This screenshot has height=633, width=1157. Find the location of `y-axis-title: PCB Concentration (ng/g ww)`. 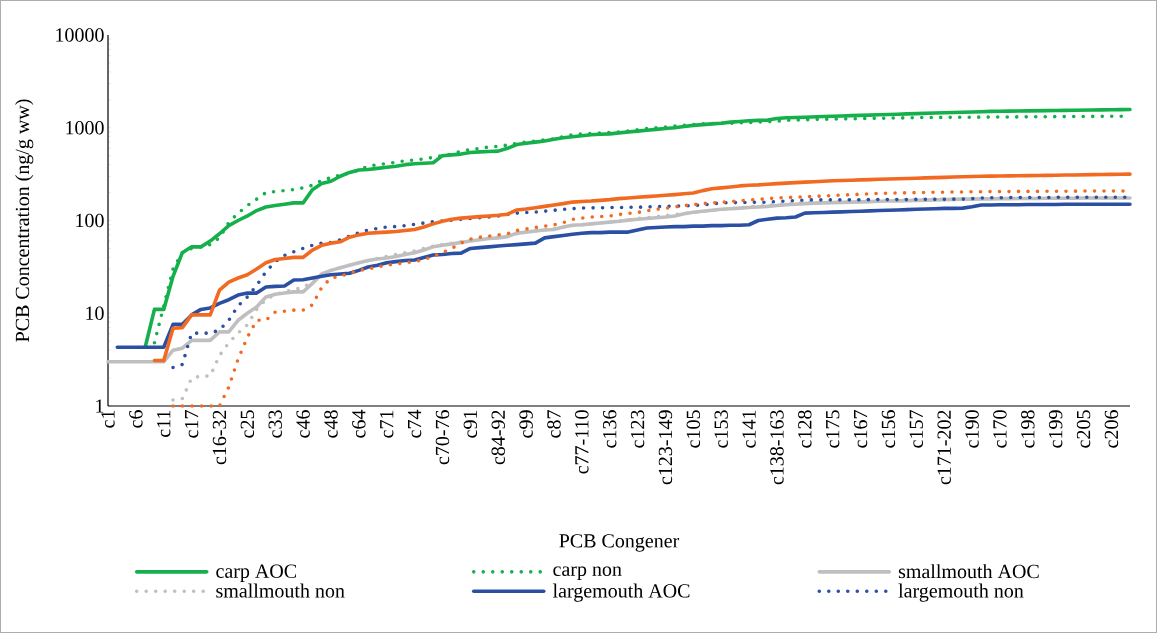

y-axis-title: PCB Concentration (ng/g ww) is located at coordinates (24, 220).